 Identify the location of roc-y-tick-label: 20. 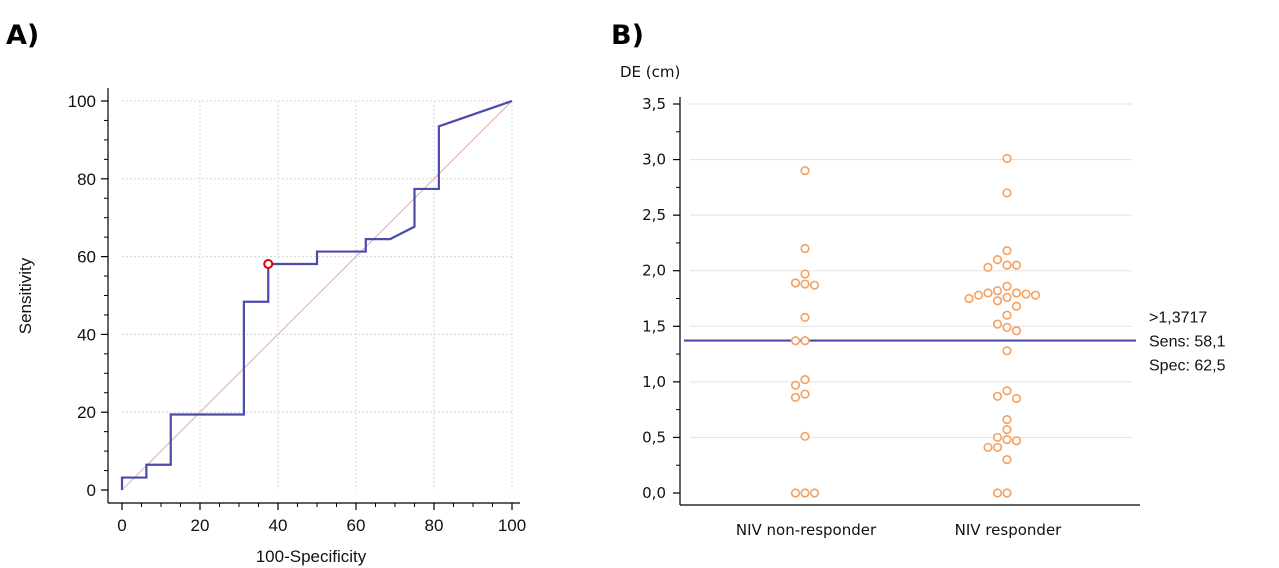
(86, 412).